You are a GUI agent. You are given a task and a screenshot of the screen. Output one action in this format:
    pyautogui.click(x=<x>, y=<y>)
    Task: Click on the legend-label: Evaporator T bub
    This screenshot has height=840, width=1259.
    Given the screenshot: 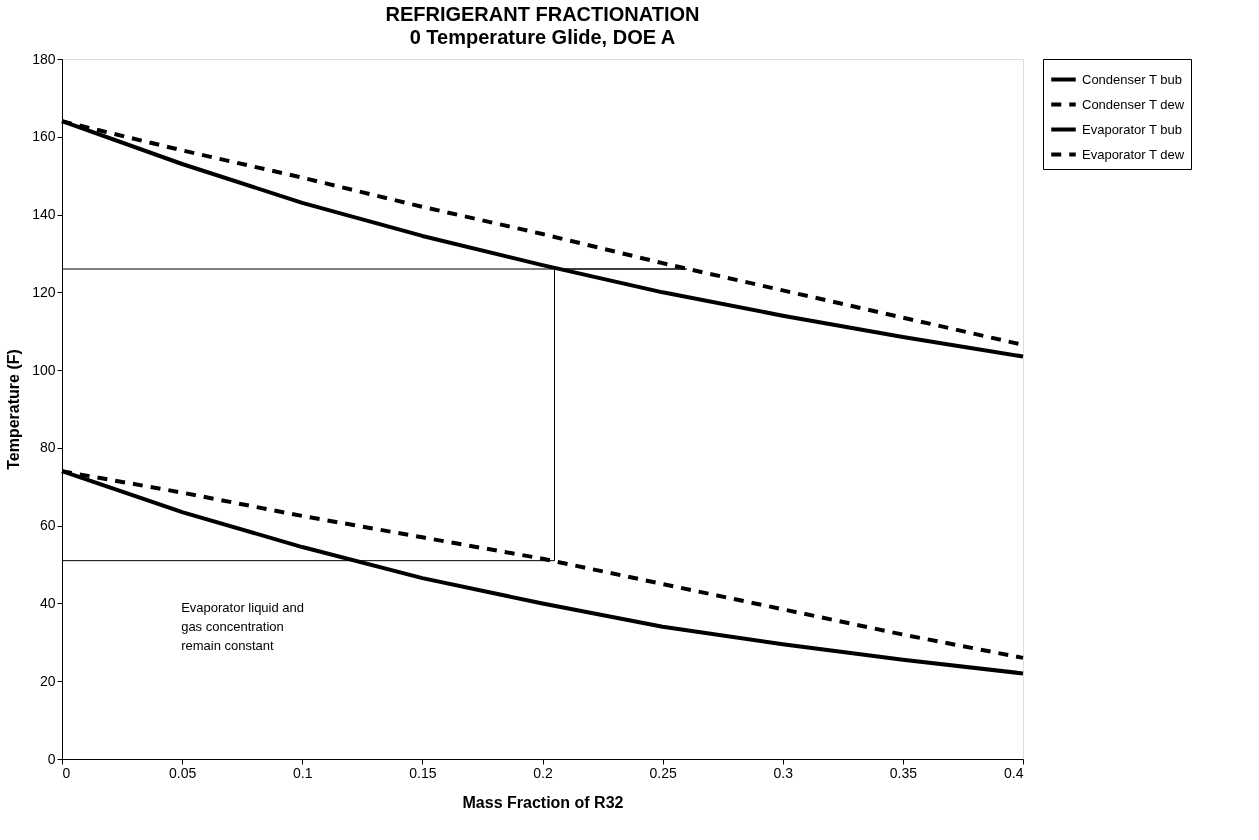 What is the action you would take?
    pyautogui.click(x=1132, y=129)
    